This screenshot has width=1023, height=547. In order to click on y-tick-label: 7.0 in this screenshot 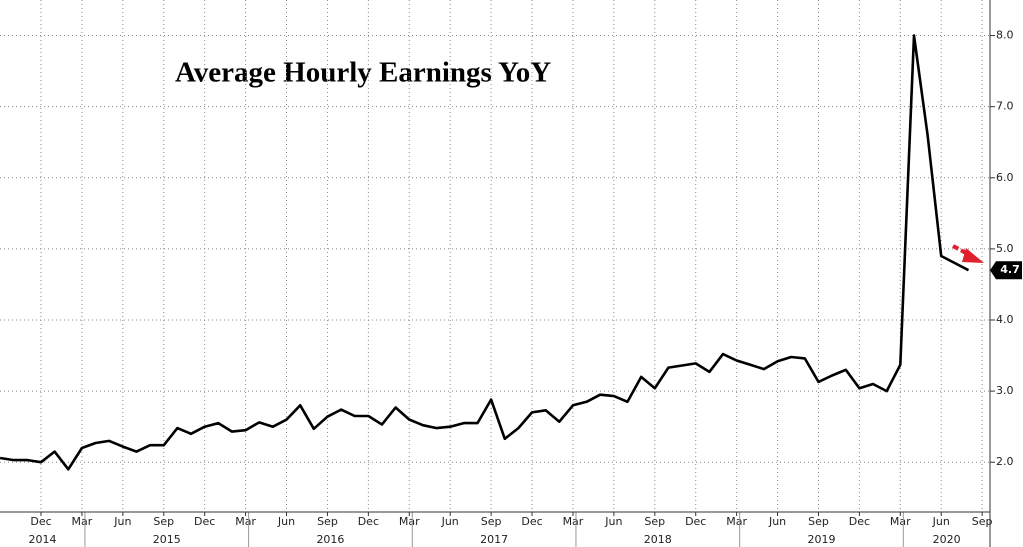, I will do `click(1005, 106)`.